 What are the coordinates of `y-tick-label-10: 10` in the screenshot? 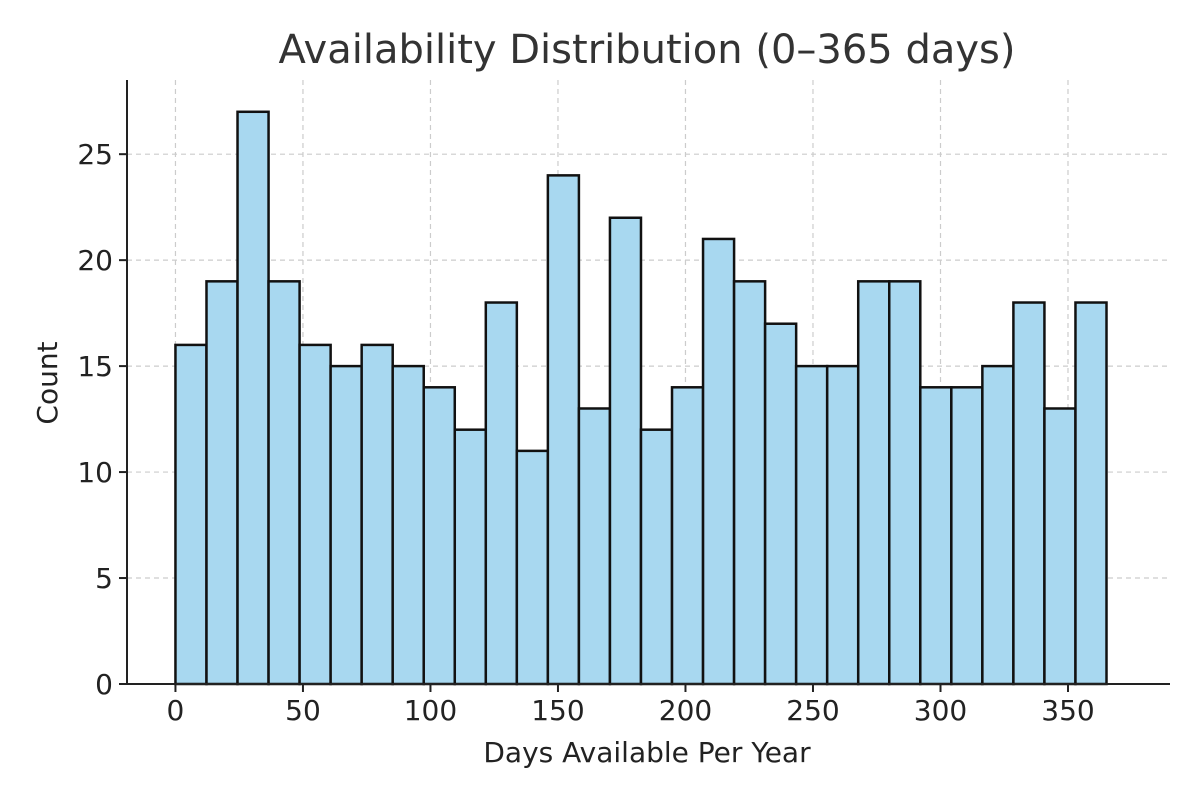 It's located at (95, 472).